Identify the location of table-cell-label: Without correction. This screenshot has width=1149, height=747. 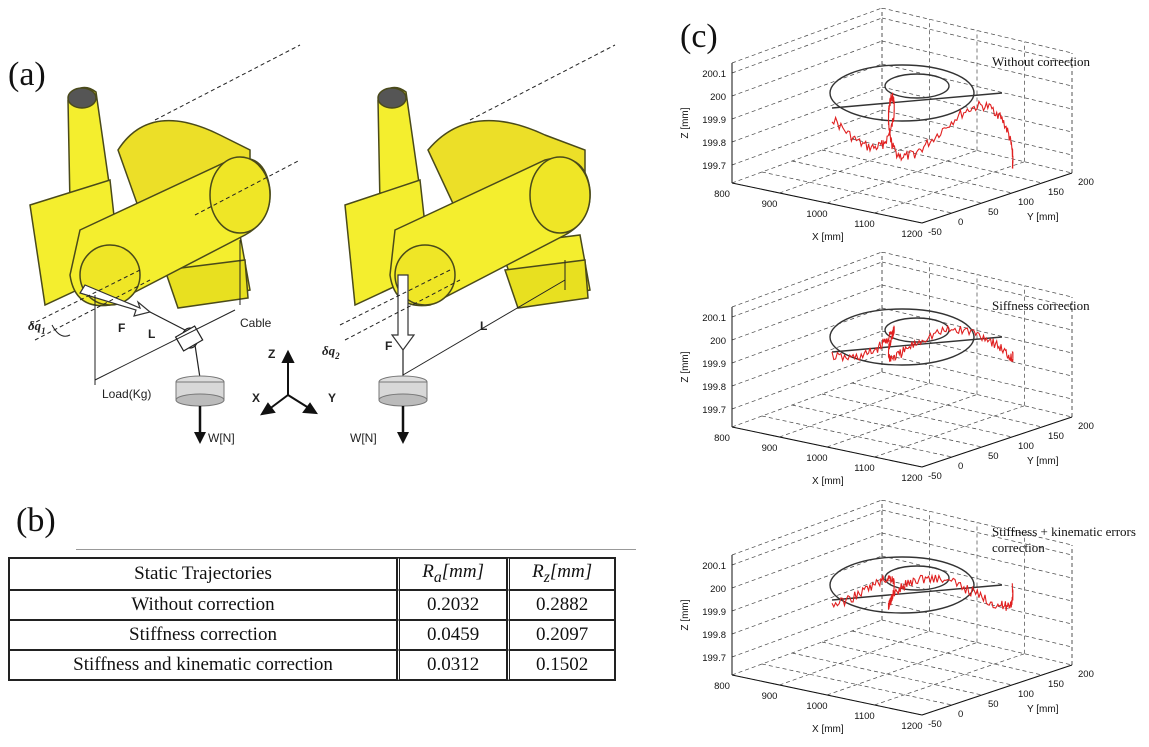
(203, 604).